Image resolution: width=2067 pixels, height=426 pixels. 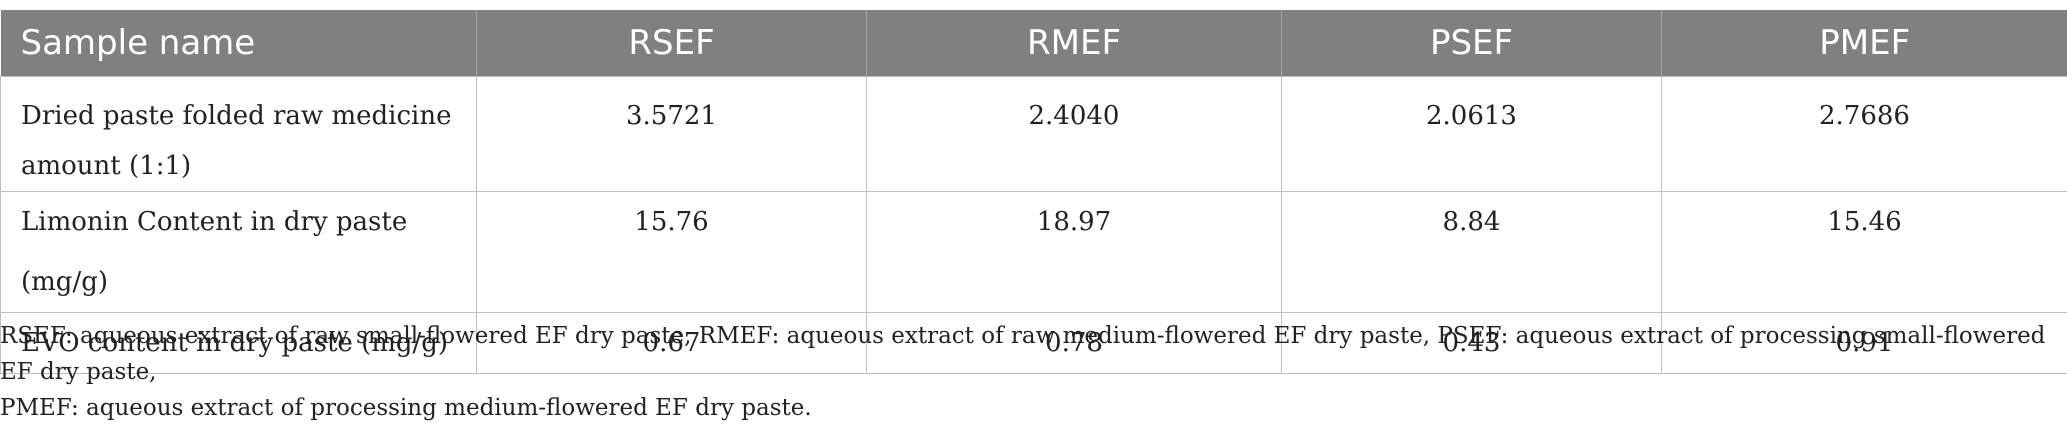 What do you see at coordinates (671, 222) in the screenshot?
I see `cell-value: 15.76` at bounding box center [671, 222].